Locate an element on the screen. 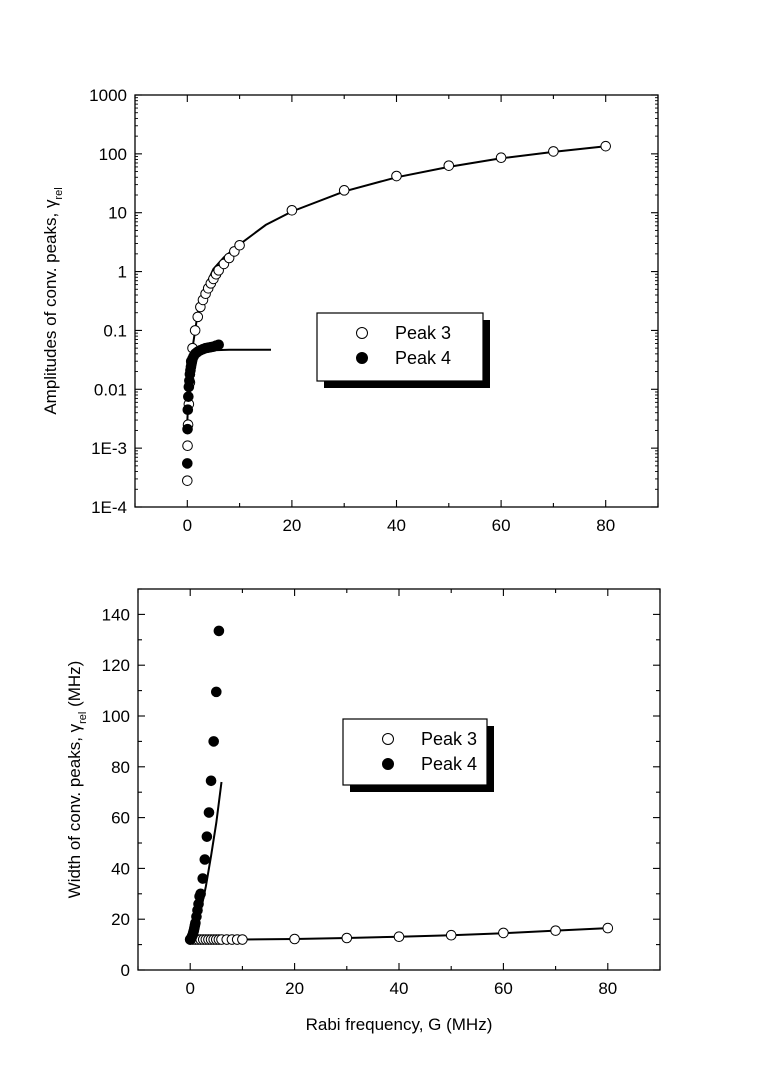 The width and height of the screenshot is (765, 1090). y-tick-label: 1 is located at coordinates (122, 272).